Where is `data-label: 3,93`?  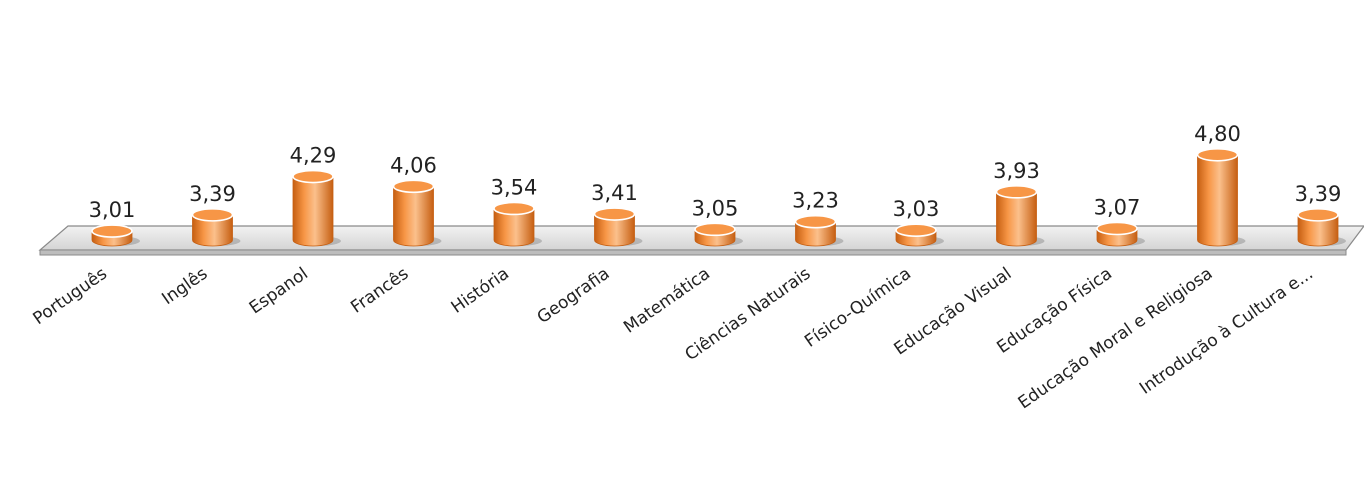
data-label: 3,93 is located at coordinates (1016, 171).